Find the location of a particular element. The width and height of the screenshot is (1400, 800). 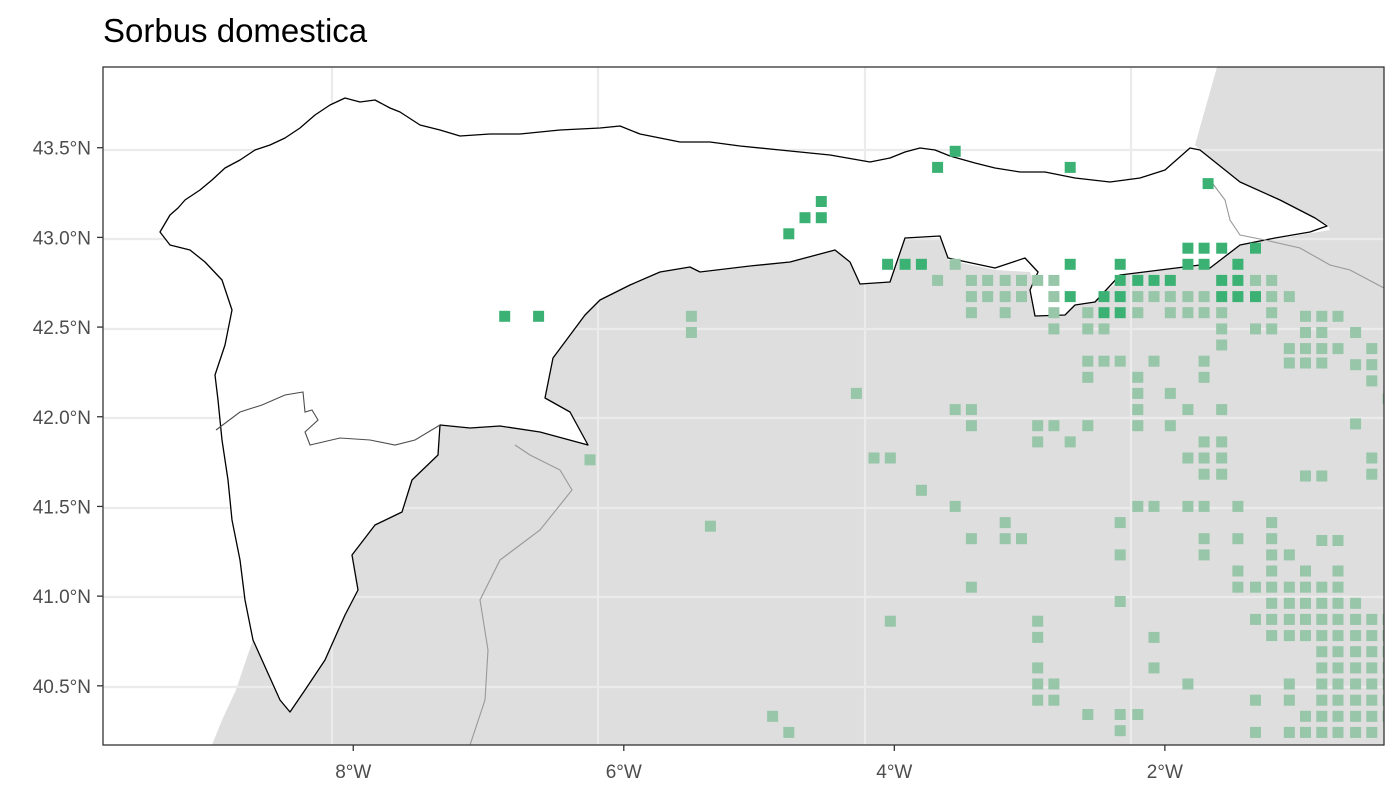

y-tick-label: 43.5°N is located at coordinates (62, 149).